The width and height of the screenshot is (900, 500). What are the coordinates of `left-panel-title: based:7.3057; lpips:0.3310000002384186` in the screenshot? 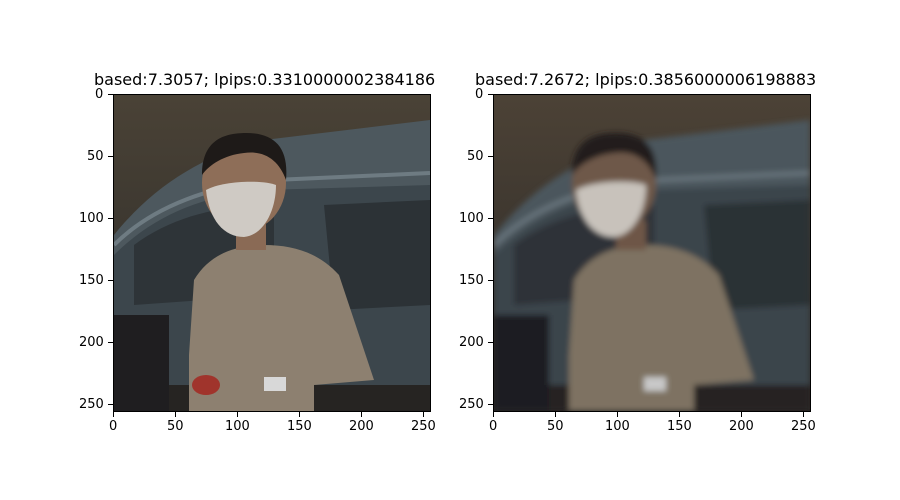 It's located at (265, 79).